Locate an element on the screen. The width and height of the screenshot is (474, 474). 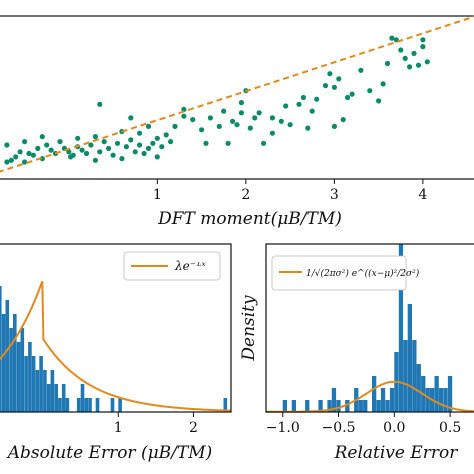
rel-error-legend: 1/√(2πσ²) e^((x−μ)²/2σ²) is located at coordinates (345, 273).